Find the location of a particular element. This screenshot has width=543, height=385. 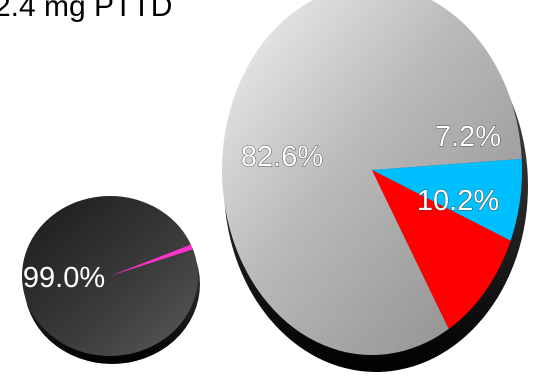

small-pie-slice-1-label: 99.0% is located at coordinates (64, 278).